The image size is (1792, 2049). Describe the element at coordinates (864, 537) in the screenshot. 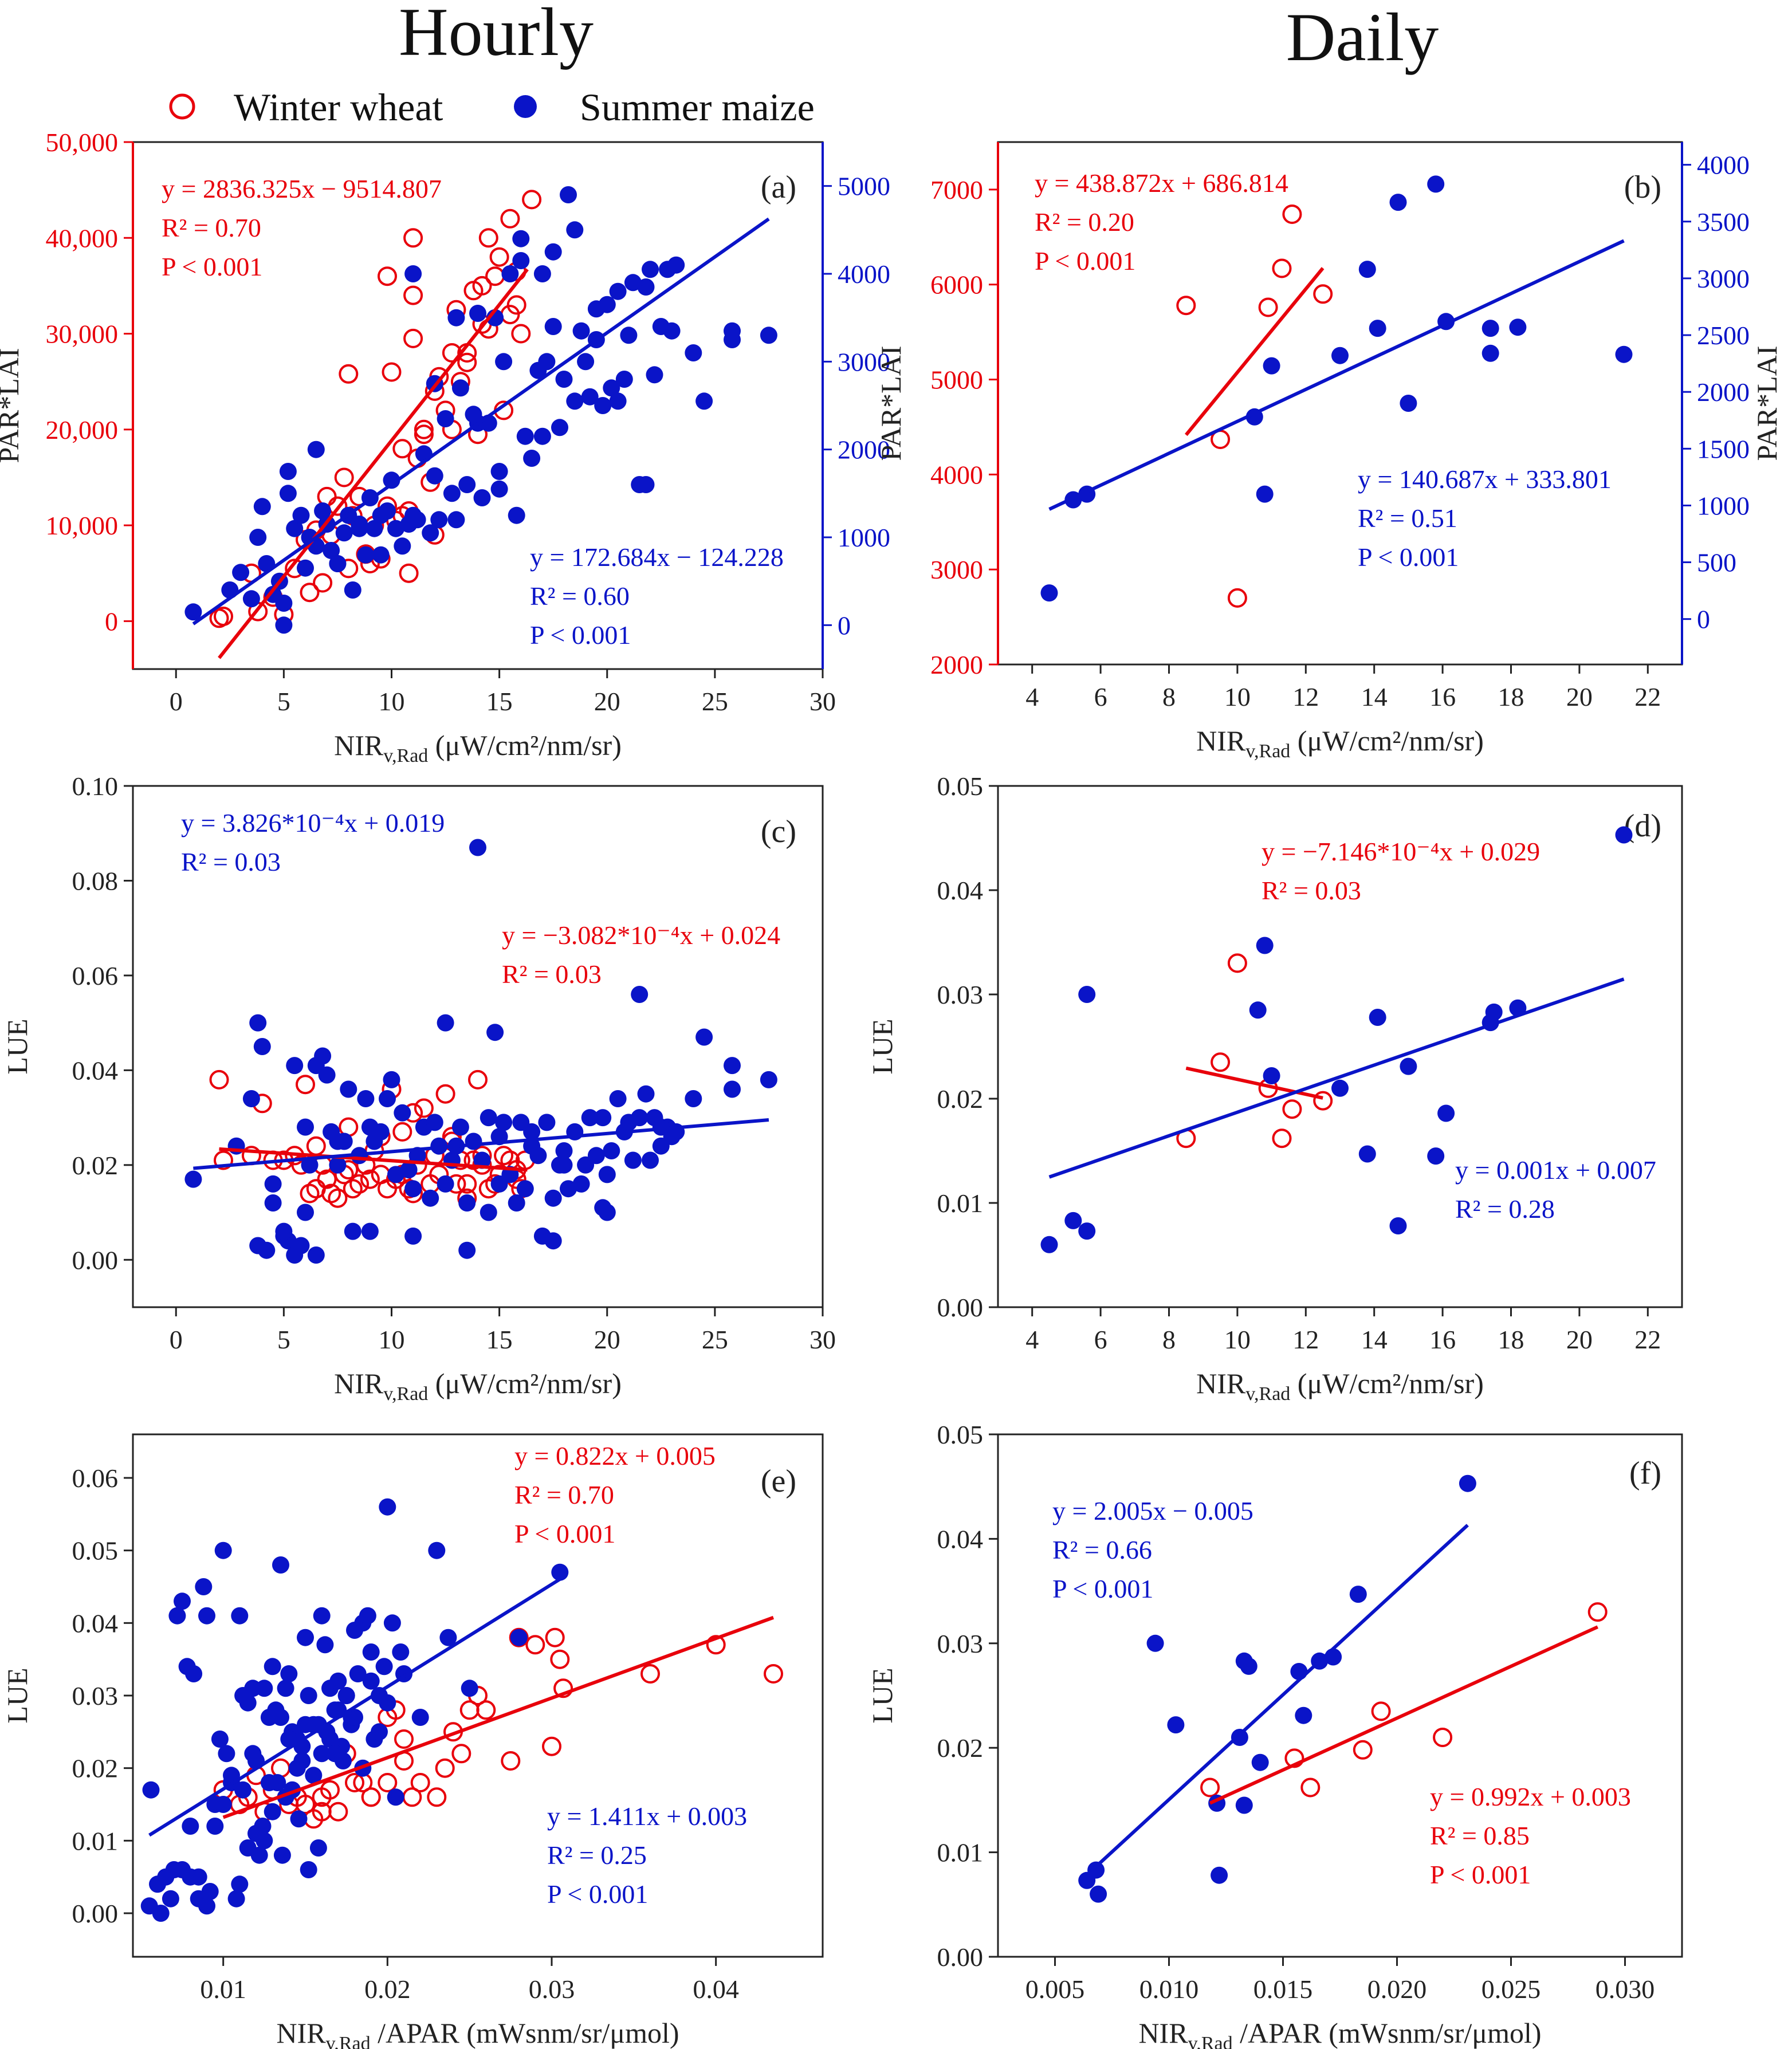

I see `y2-tick-label: 1000` at that location.